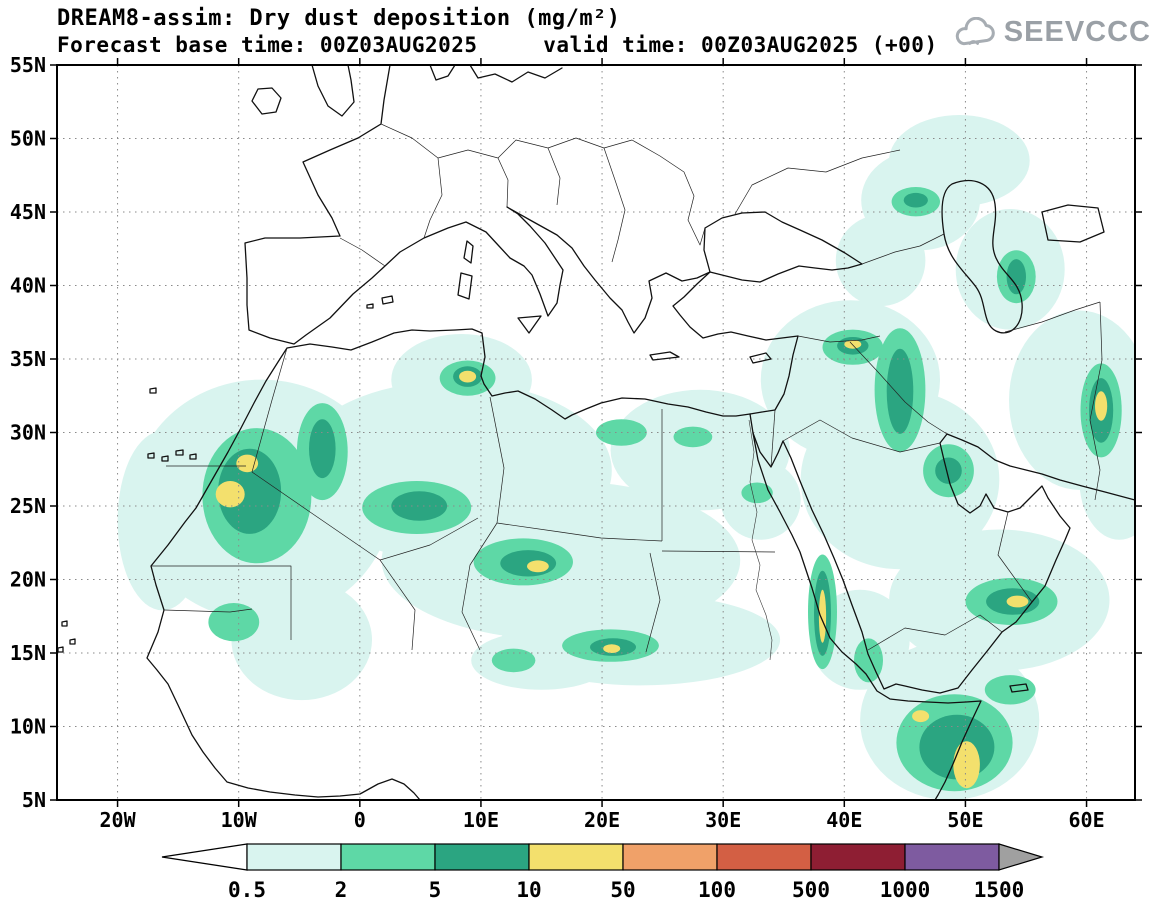  I want to click on border-niger-chad, so click(479, 586).